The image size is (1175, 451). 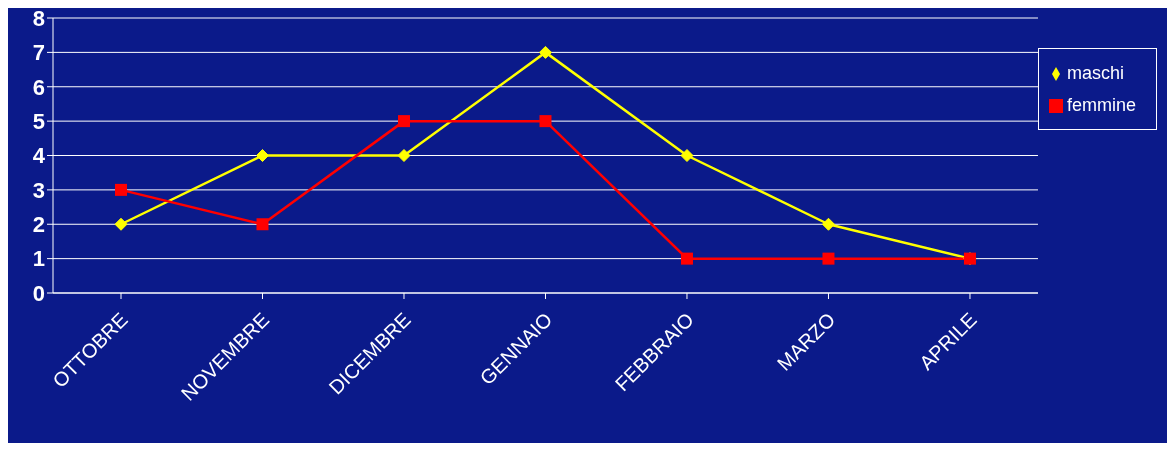 I want to click on legend-label: maschi, so click(x=1095, y=73).